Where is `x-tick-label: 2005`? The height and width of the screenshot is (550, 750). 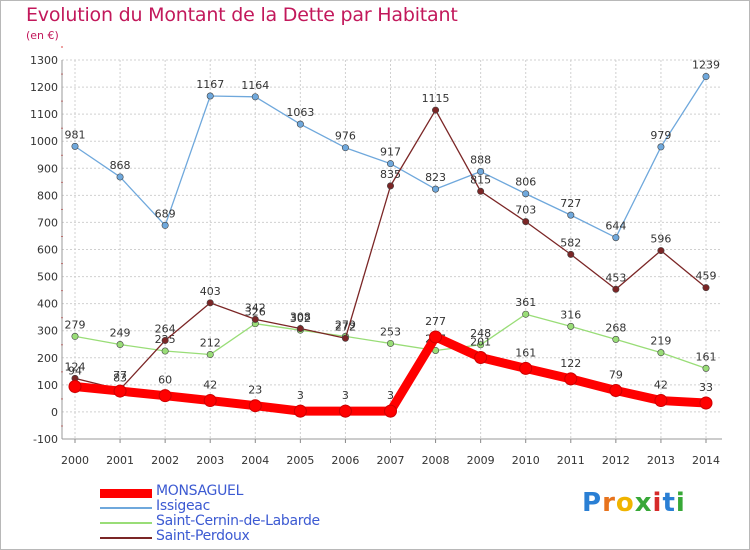 x-tick-label: 2005 is located at coordinates (300, 460).